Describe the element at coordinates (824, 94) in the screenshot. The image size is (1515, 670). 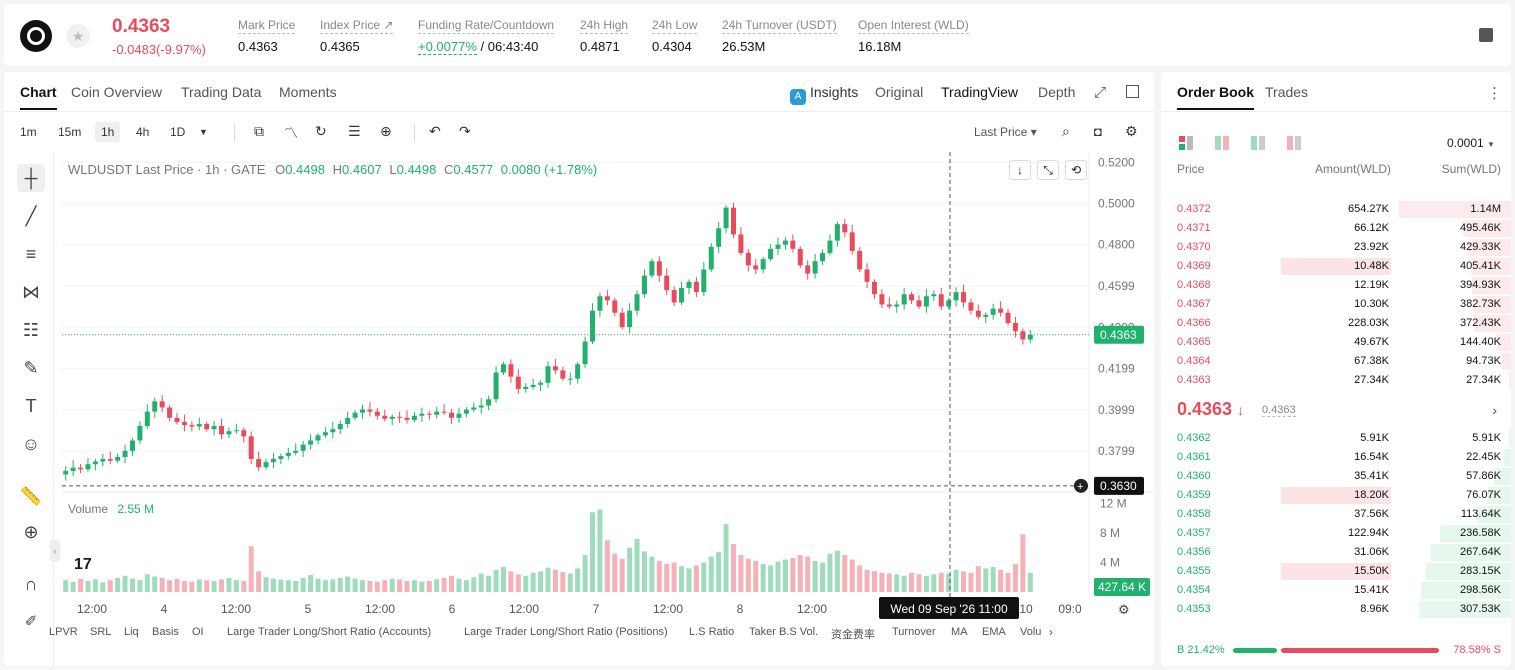
I see `tab-insights: A Insights` at that location.